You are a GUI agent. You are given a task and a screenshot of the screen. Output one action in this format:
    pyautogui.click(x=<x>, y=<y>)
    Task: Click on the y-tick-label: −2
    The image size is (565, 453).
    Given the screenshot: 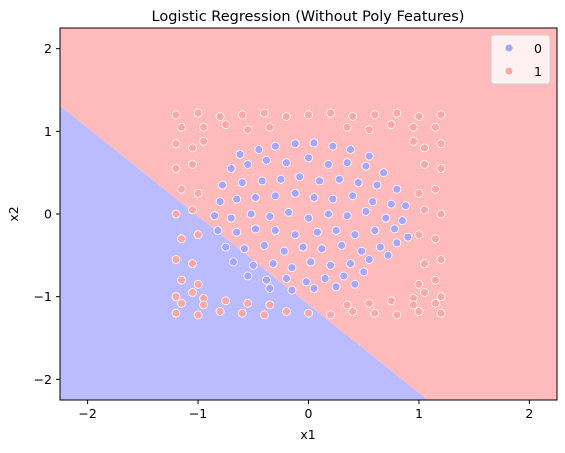 What is the action you would take?
    pyautogui.click(x=43, y=379)
    